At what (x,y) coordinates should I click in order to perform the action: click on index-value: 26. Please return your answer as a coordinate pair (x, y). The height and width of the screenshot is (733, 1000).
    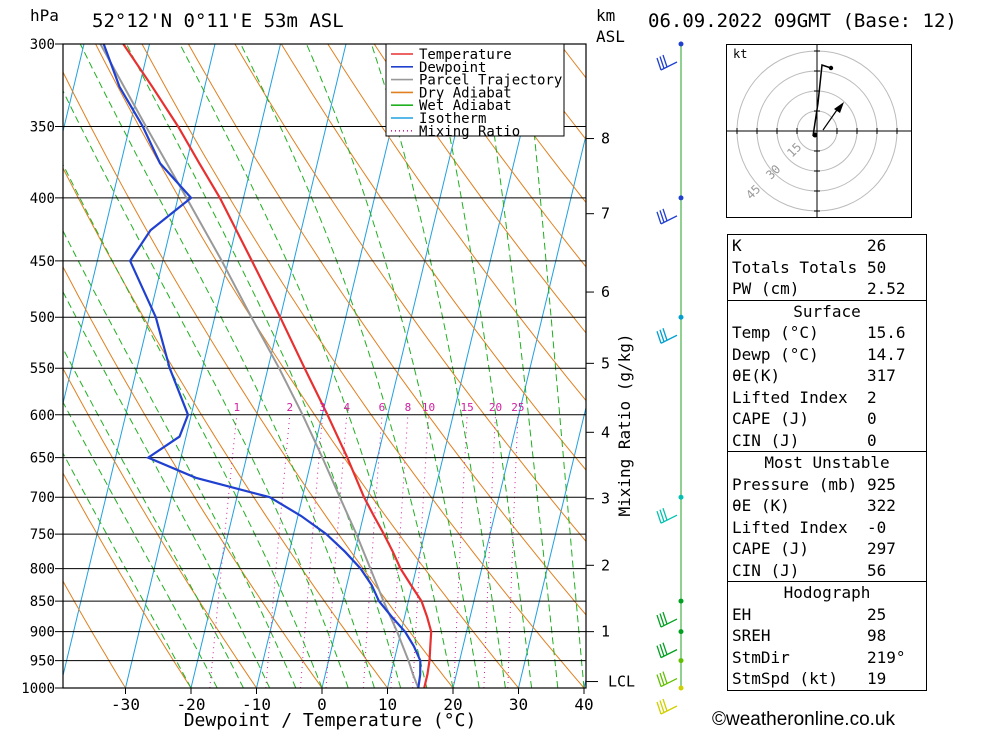
    Looking at the image, I should click on (877, 245).